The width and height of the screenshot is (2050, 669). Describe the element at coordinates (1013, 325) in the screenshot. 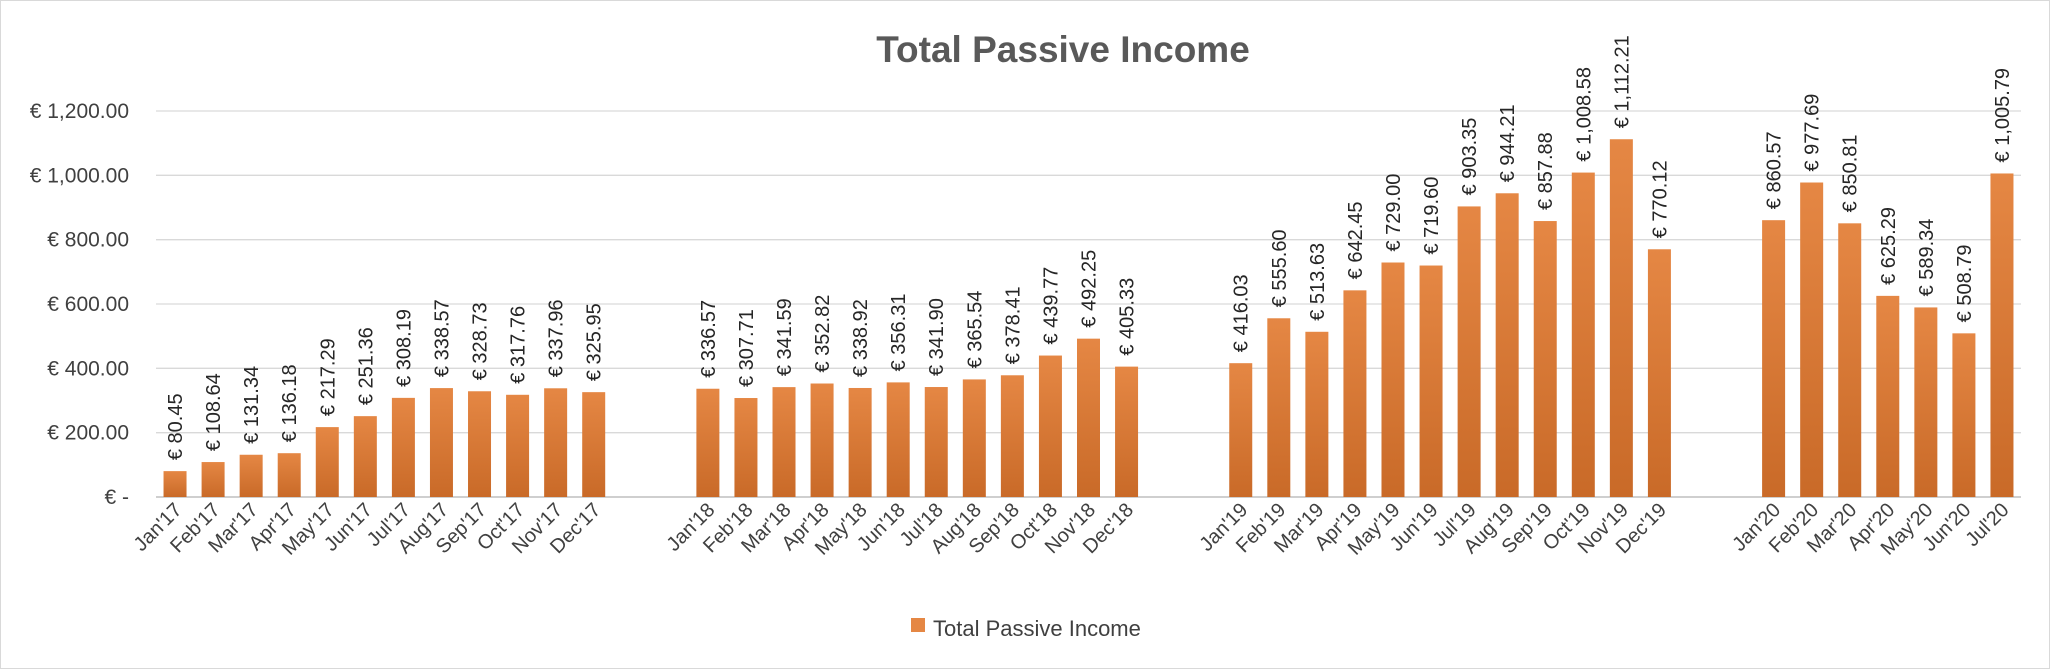

I see `data-label: € 378.41` at that location.